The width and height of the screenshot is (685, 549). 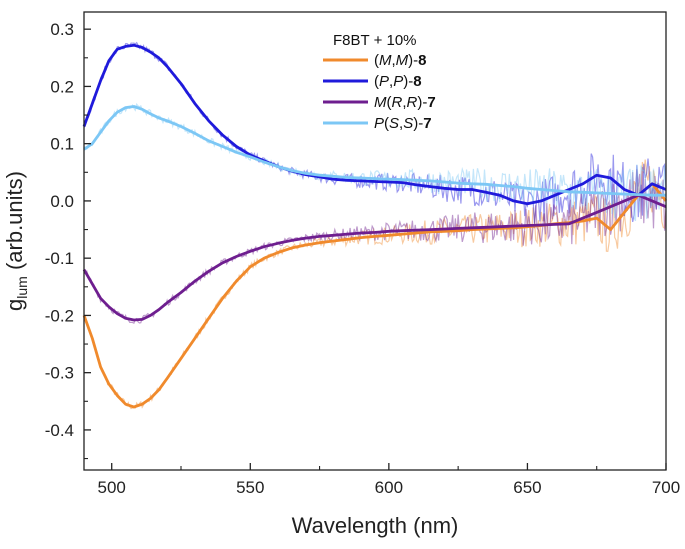 What do you see at coordinates (389, 487) in the screenshot?
I see `x-tick-label: 600` at bounding box center [389, 487].